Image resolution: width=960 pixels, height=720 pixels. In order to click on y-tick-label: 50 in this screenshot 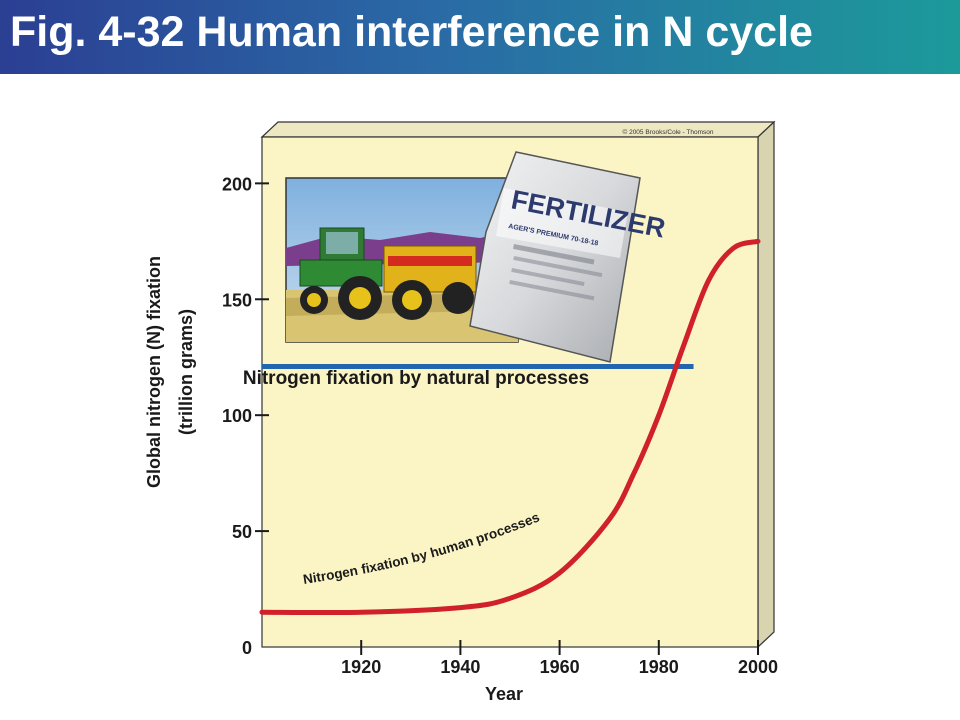, I will do `click(242, 532)`.